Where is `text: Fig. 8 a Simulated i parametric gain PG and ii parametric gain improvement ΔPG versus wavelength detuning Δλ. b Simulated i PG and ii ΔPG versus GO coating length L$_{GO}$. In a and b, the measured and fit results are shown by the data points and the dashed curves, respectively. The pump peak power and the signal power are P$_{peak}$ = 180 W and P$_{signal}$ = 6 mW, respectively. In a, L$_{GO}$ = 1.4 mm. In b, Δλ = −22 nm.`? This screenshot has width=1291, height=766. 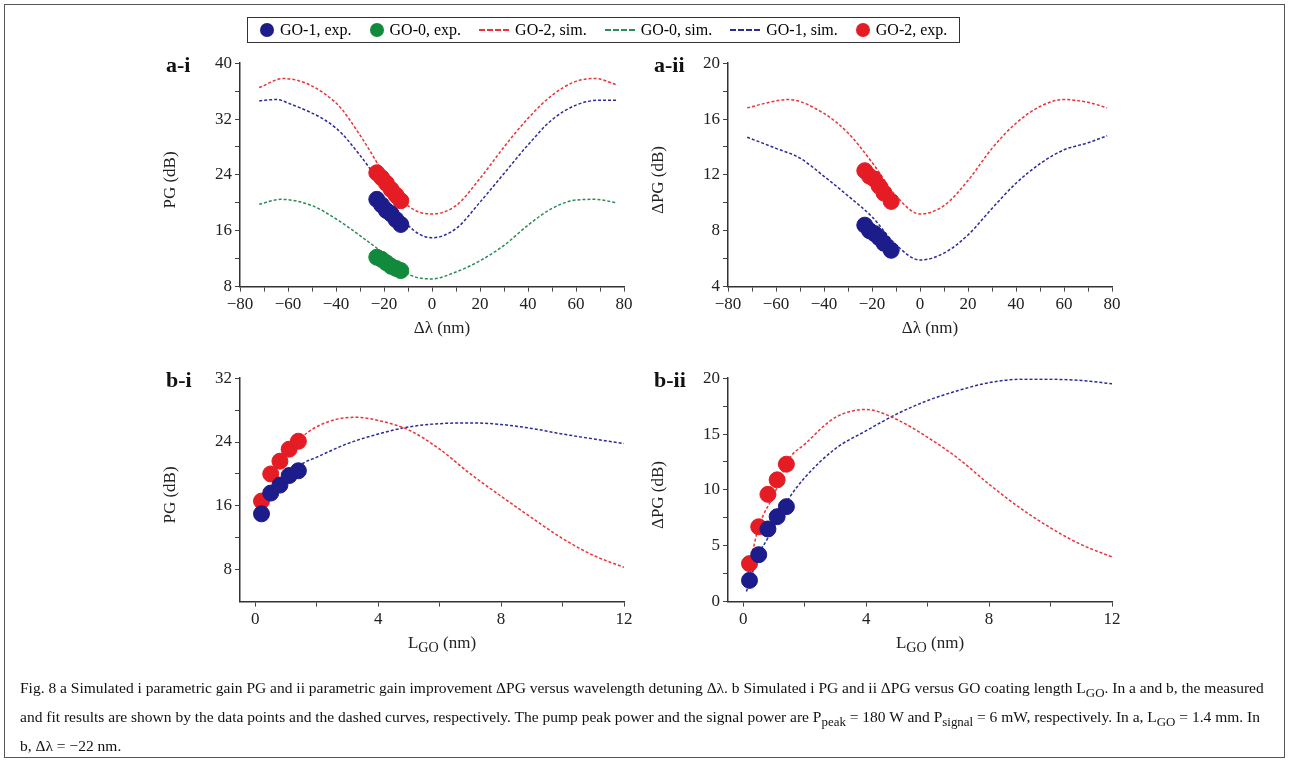
text: Fig. 8 a Simulated i parametric gain PG and ii parametric gain improvement ΔPG versus wavelength detuning Δλ. b Simulated i PG and ii ΔPG versus GO coating length L$_{GO}$. In a and b, the measured and fit results are shown by the data points and the dashed curves, respectively. The pump peak power and the signal power are P$_{peak}$ = 180 W and P$_{signal}$ = 6 mW, respectively. In a, L$_{GO}$ = 1.4 mm. In b, Δλ = −22 nm. is located at coordinates (642, 717).